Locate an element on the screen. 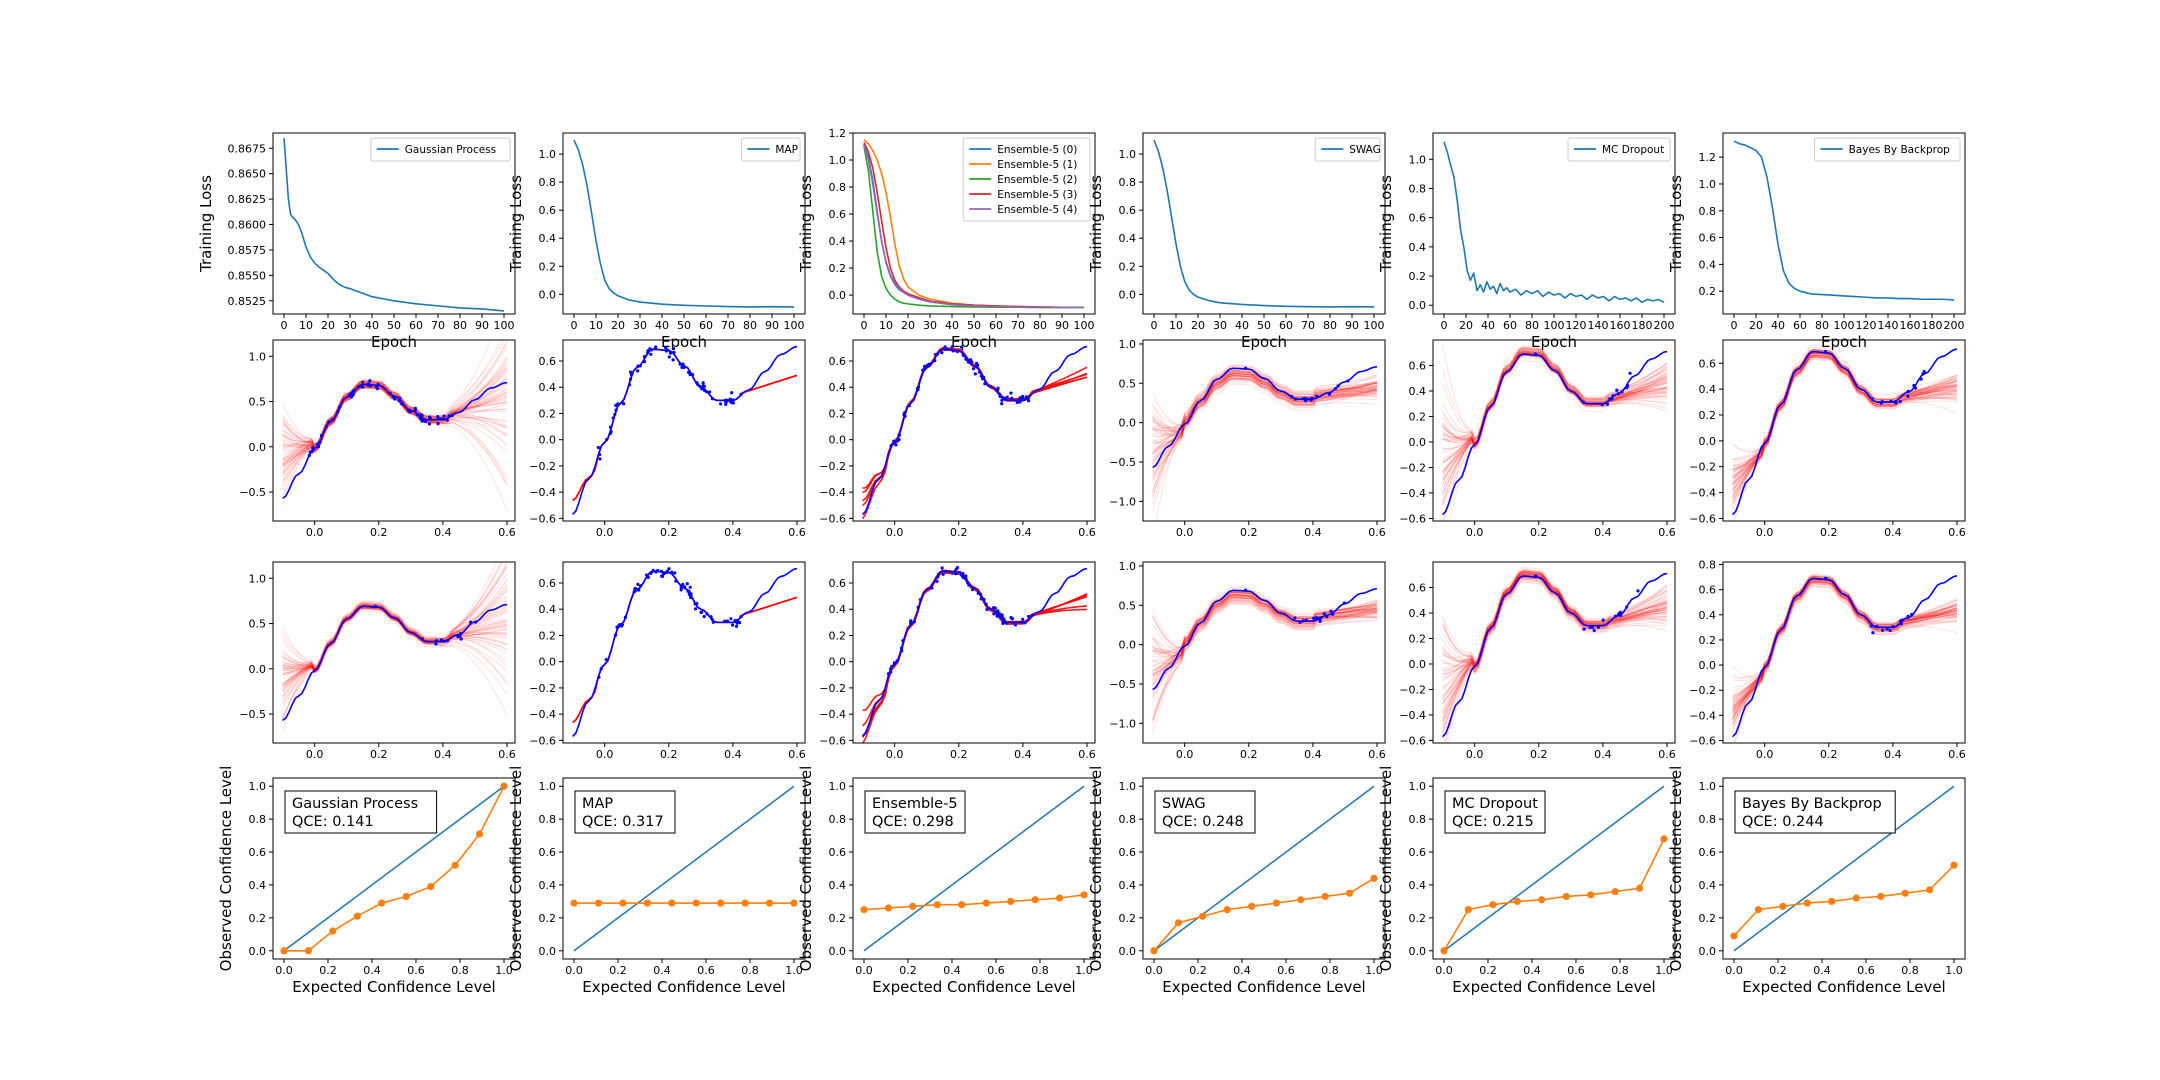 Image resolution: width=2160 pixels, height=1080 pixels. x-tick-label: 0.6 is located at coordinates (1957, 532).